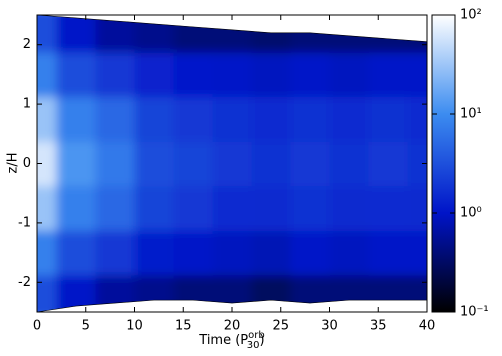 The width and height of the screenshot is (502, 356). I want to click on x-tick-label: 35, so click(378, 326).